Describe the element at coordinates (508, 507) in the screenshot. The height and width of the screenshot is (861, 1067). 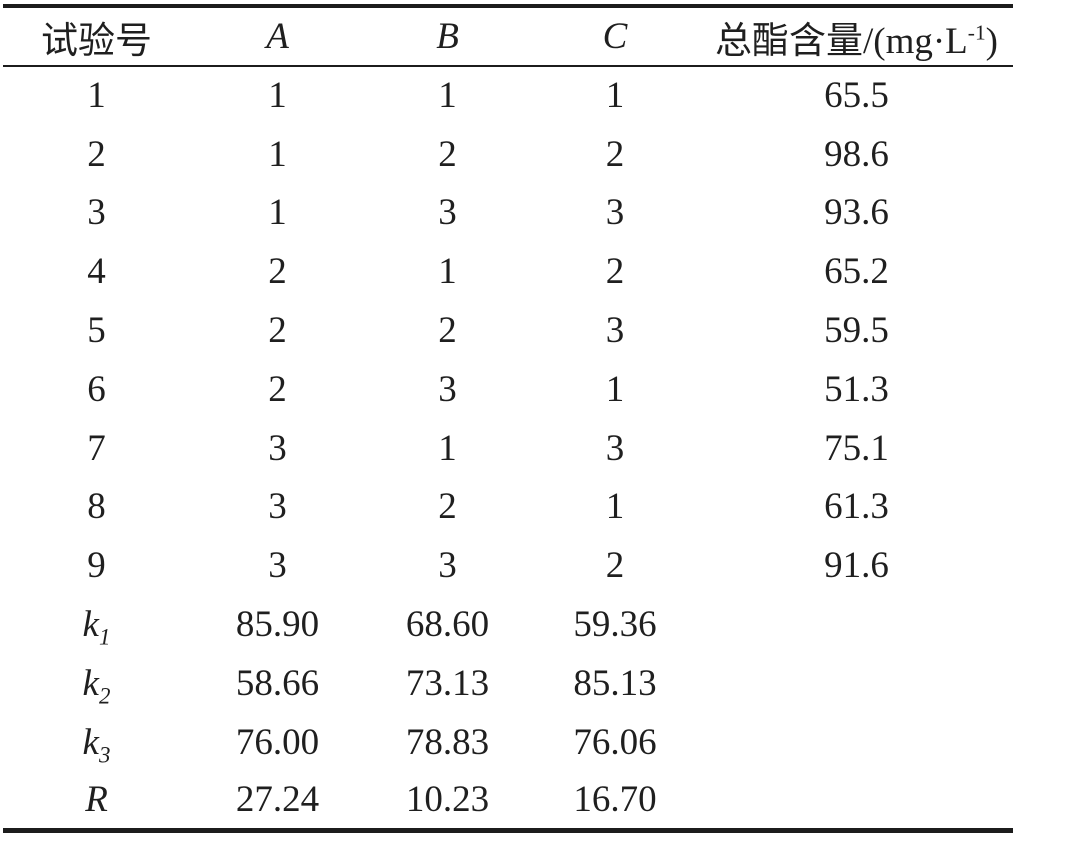
I see `table-row: 8 3 2 1 61.3` at that location.